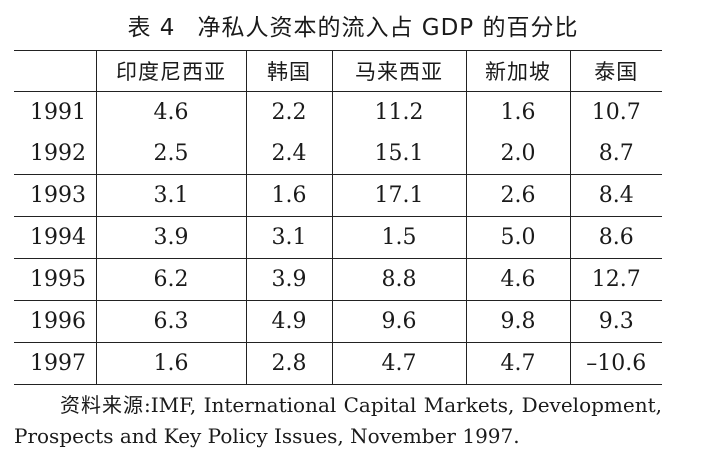 Image resolution: width=706 pixels, height=452 pixels. What do you see at coordinates (58, 279) in the screenshot?
I see `year-cell: 1995` at bounding box center [58, 279].